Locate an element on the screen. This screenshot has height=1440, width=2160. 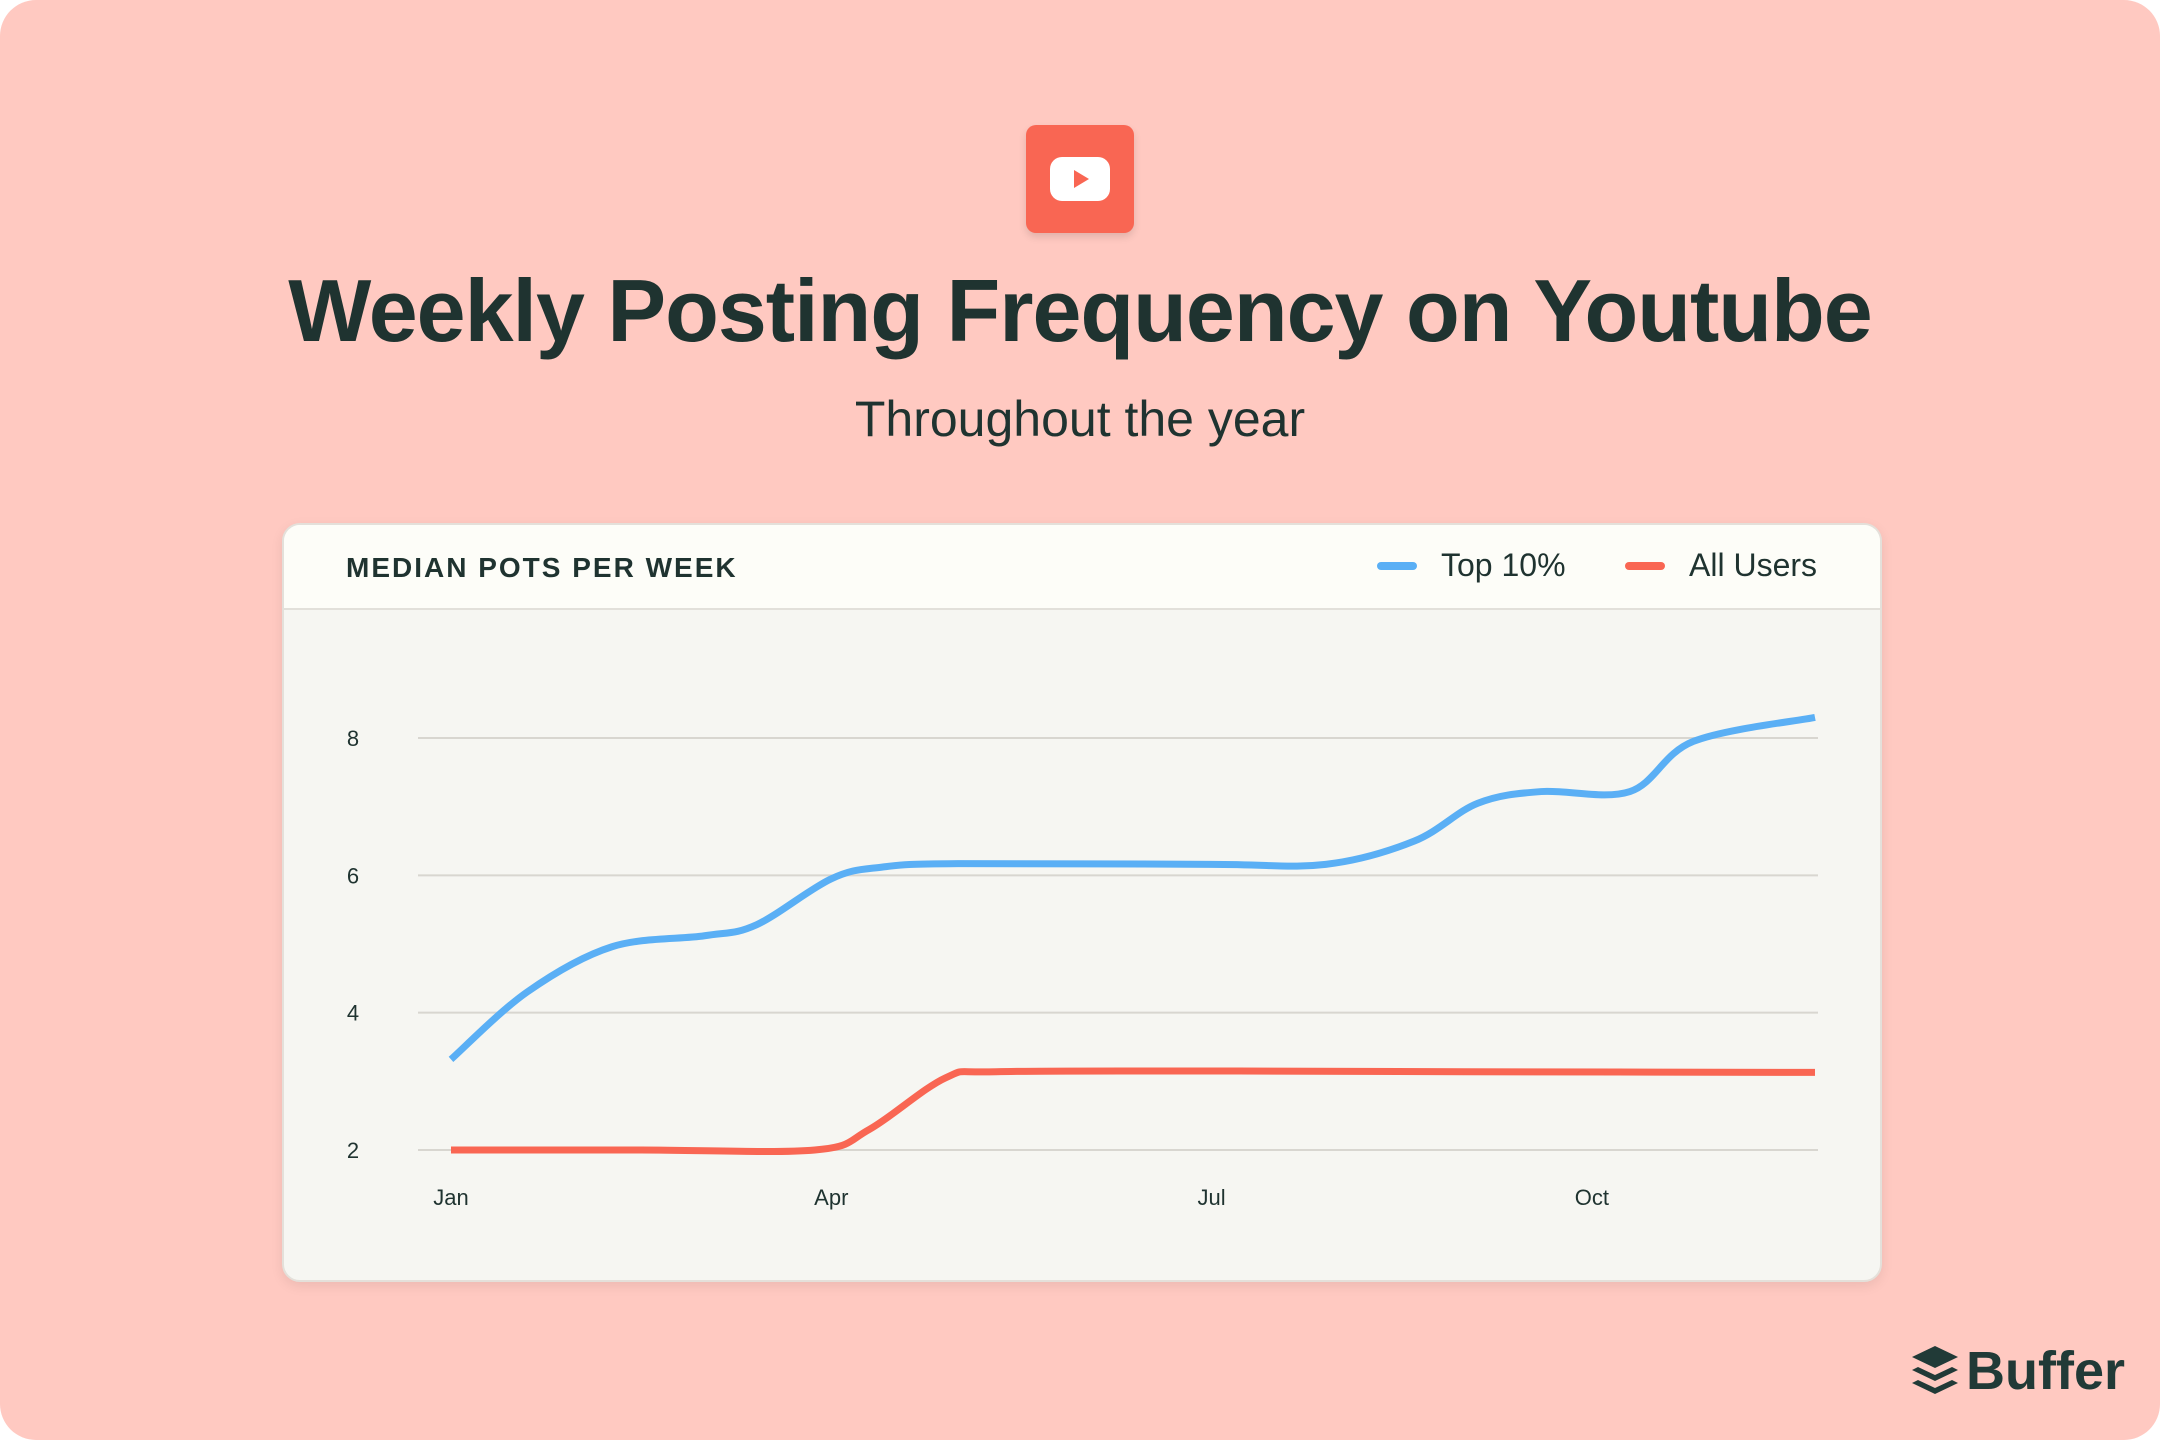
legend-item-all-users: All Users is located at coordinates (1721, 565).